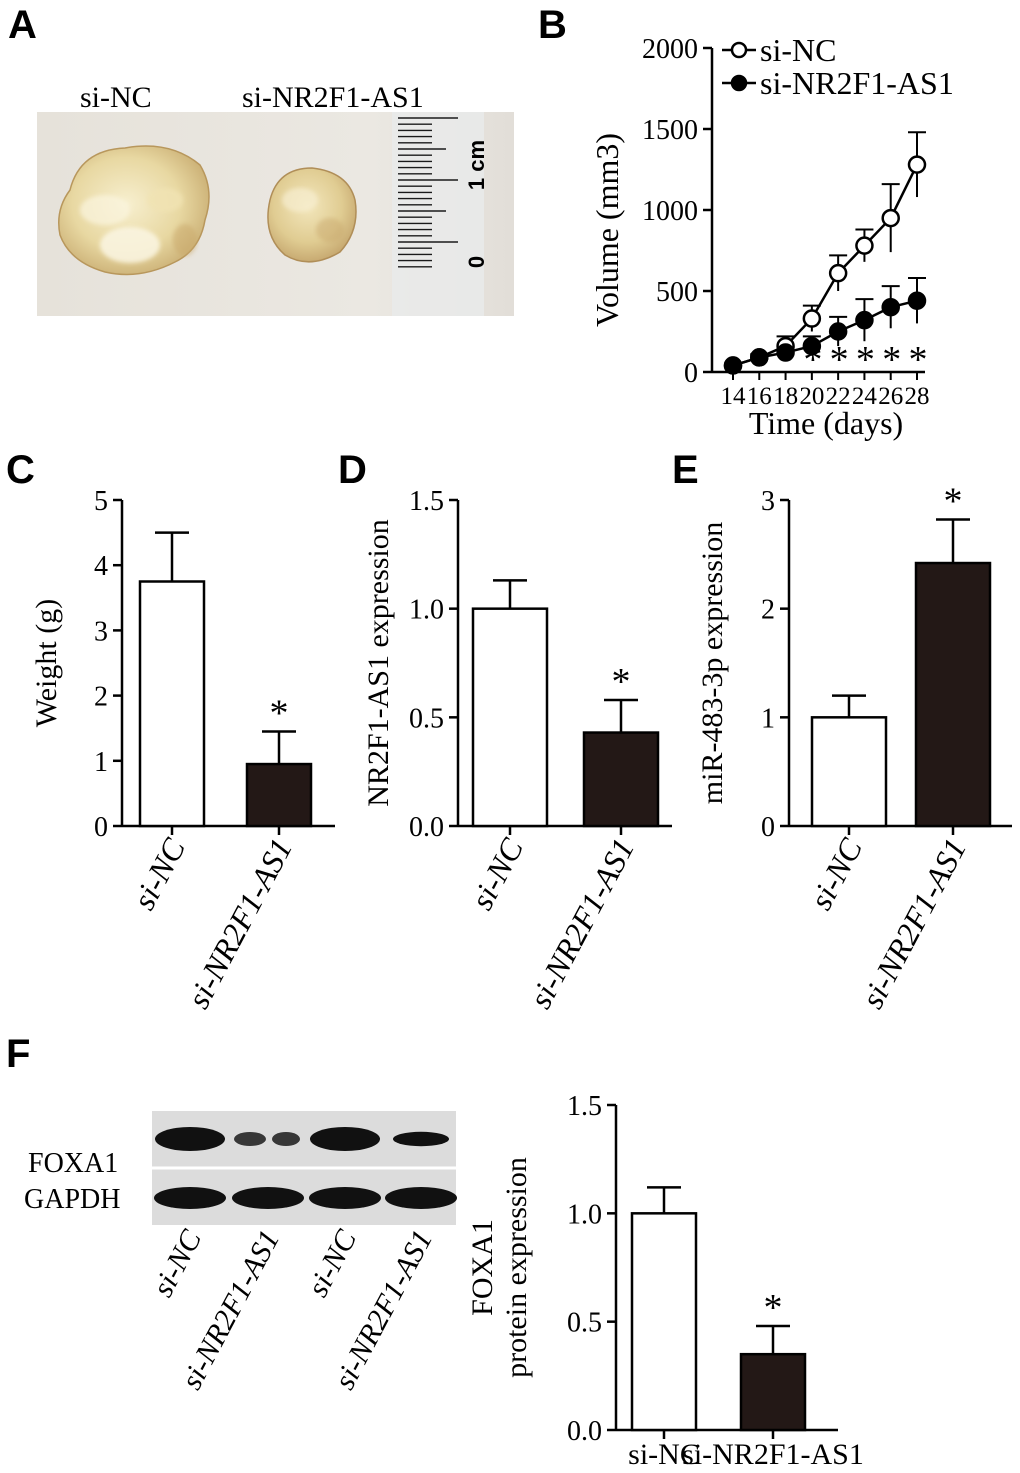 The width and height of the screenshot is (1020, 1473). What do you see at coordinates (352, 470) in the screenshot?
I see `panel-letter-d: D` at bounding box center [352, 470].